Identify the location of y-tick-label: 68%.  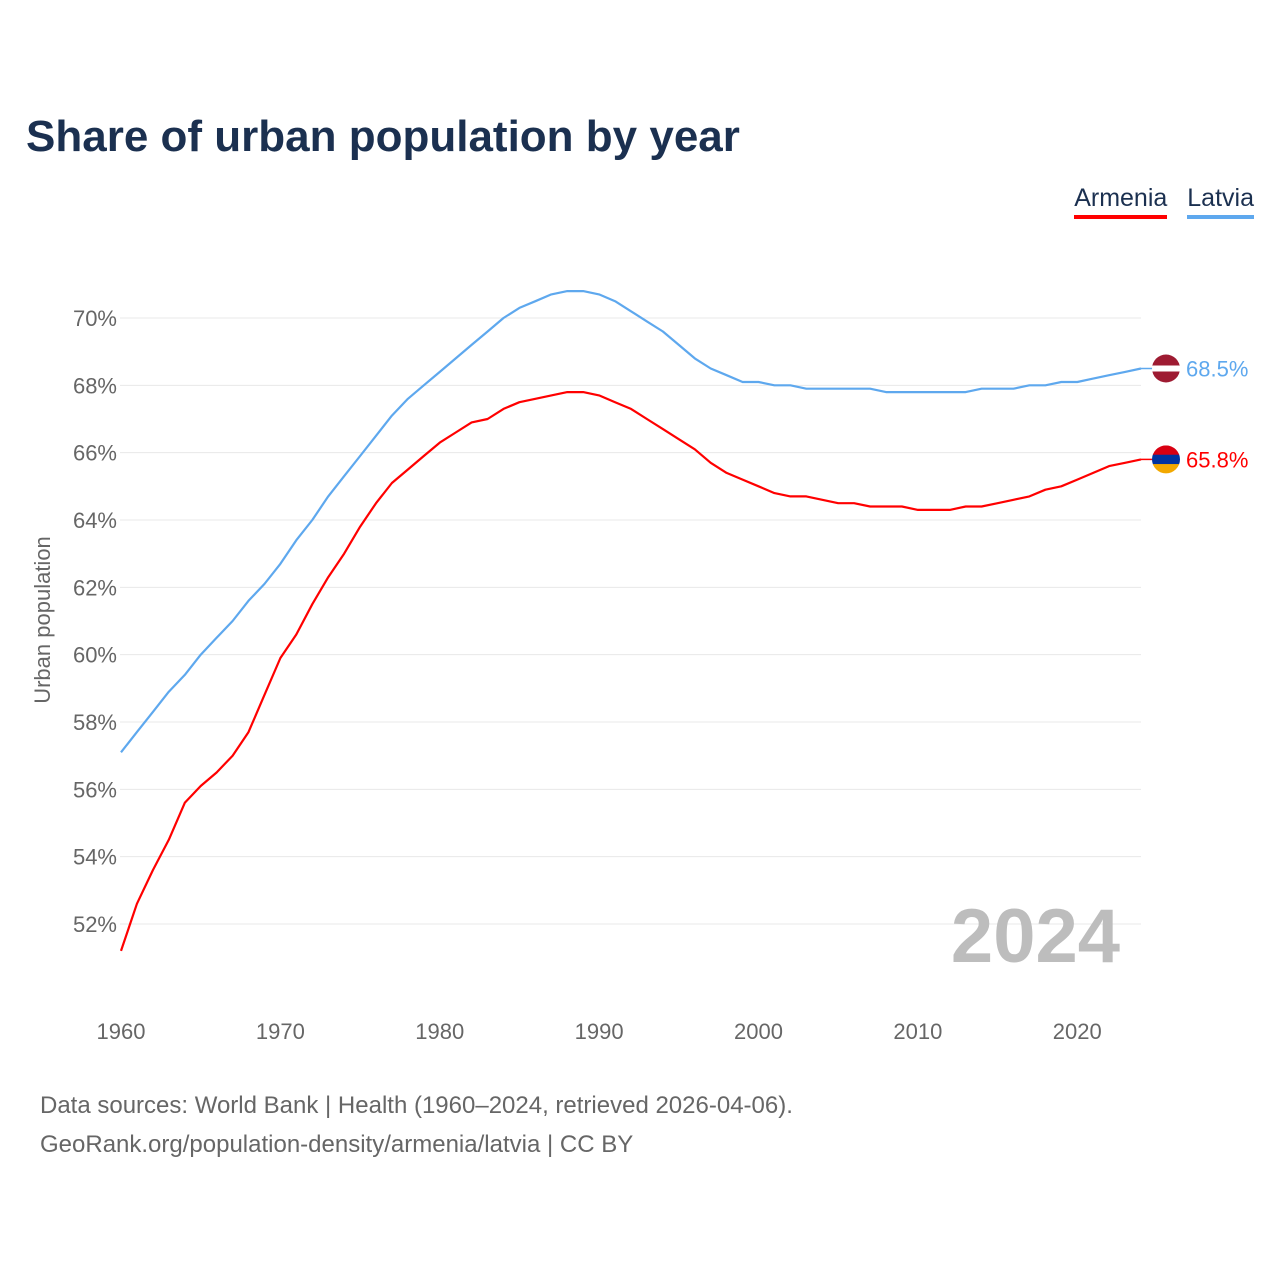
(95, 385).